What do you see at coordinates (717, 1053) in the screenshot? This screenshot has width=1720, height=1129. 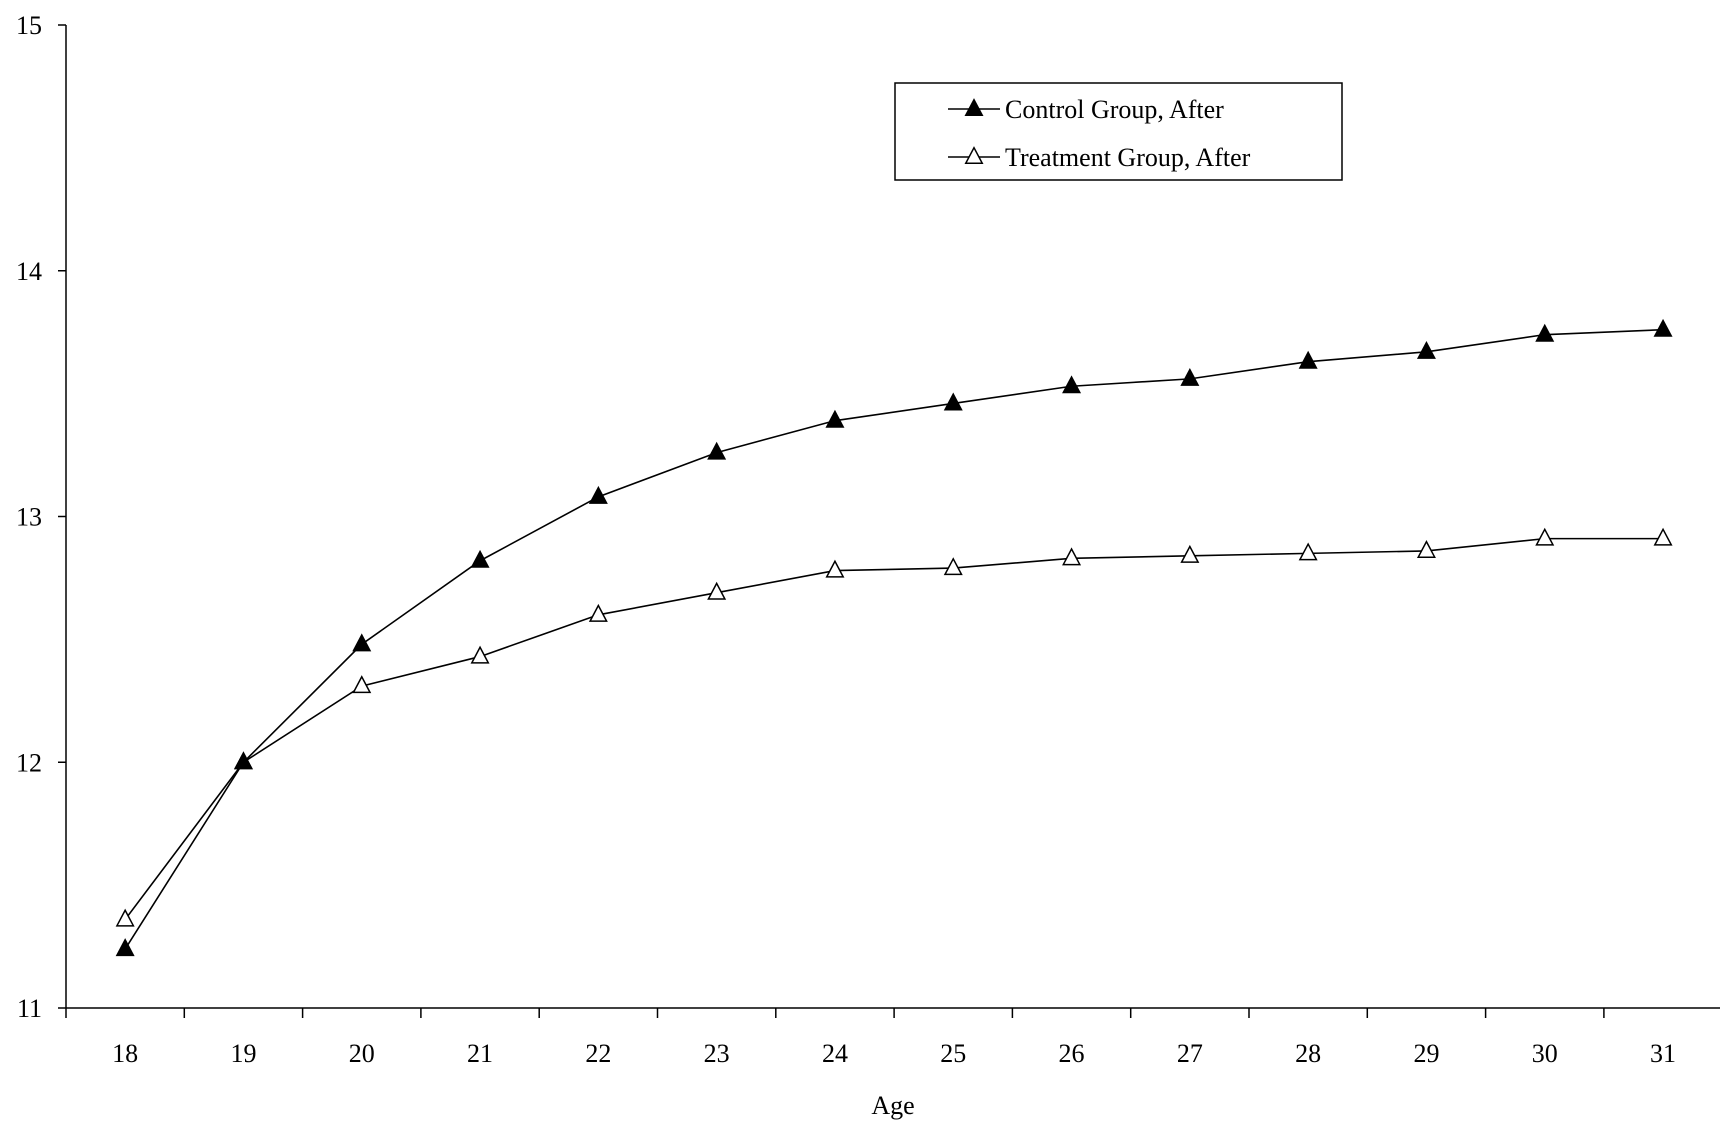 I see `x-tick-label: 23` at bounding box center [717, 1053].